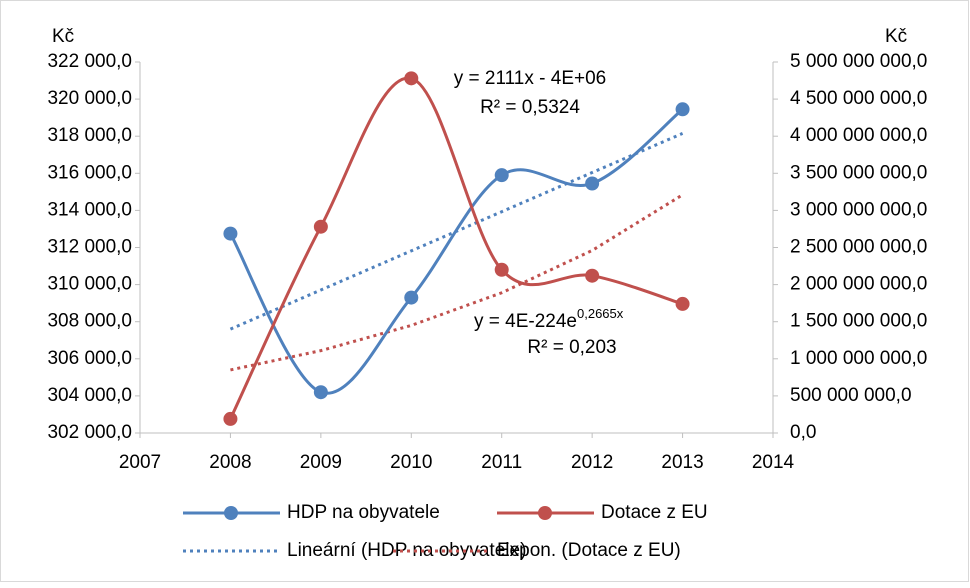 This screenshot has height=588, width=970. I want to click on legend-label: Lineární (HDP na obyvatele), so click(406, 550).